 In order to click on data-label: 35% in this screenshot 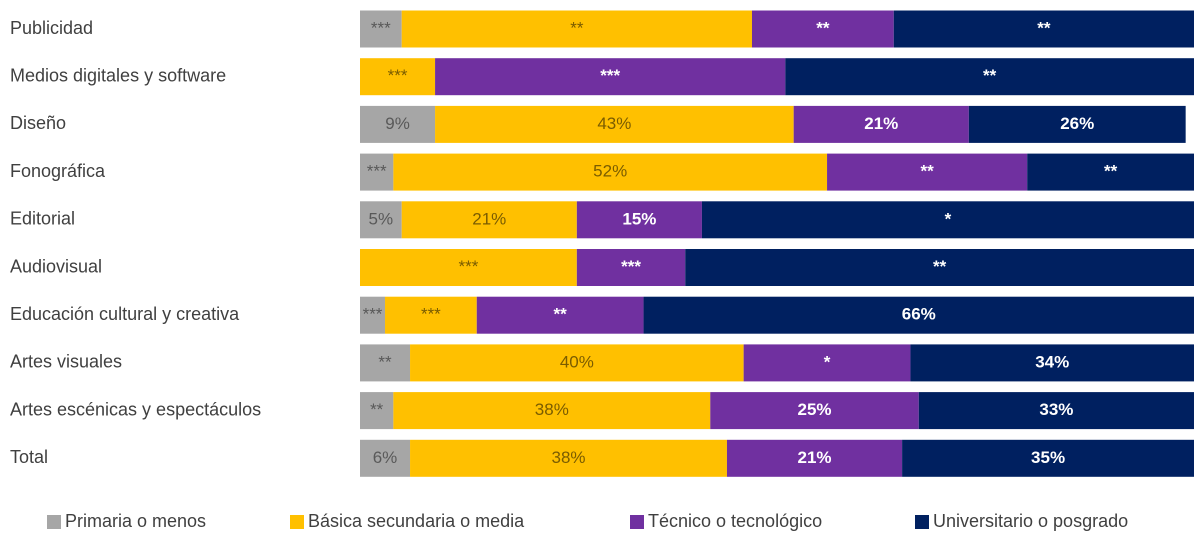, I will do `click(1048, 457)`.